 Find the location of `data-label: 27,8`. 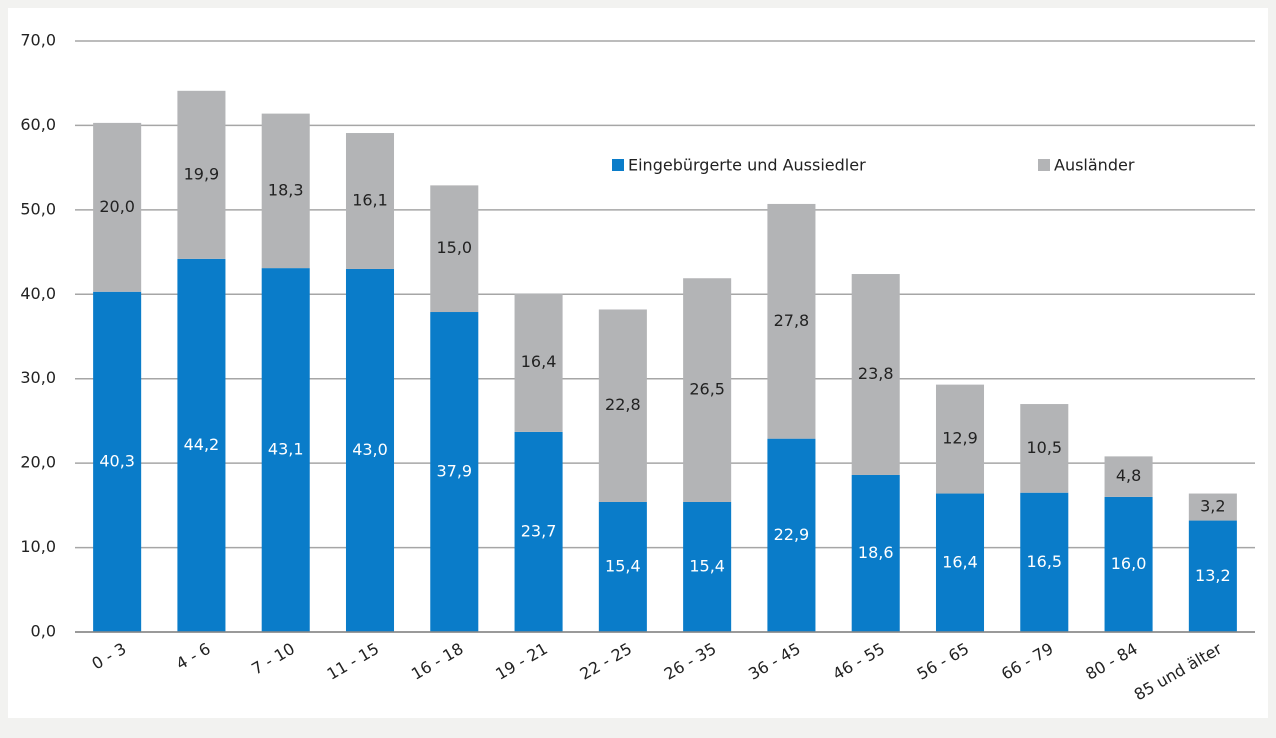

data-label: 27,8 is located at coordinates (792, 320).